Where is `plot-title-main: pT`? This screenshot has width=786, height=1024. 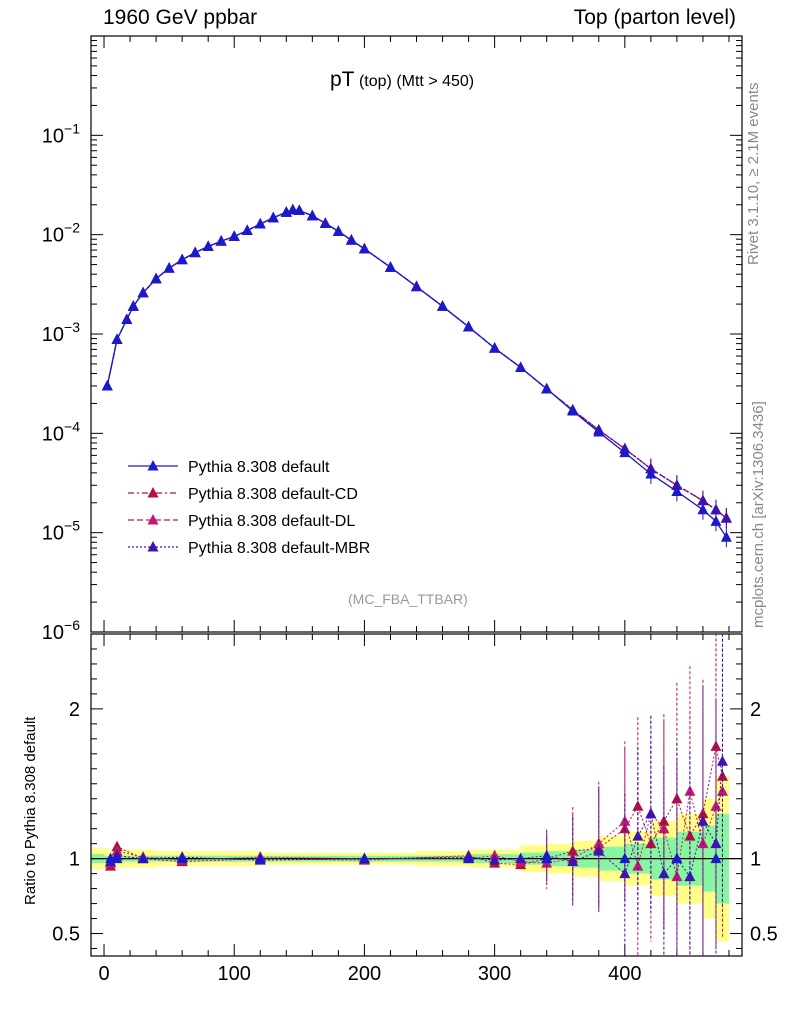
plot-title-main: pT is located at coordinates (342, 79).